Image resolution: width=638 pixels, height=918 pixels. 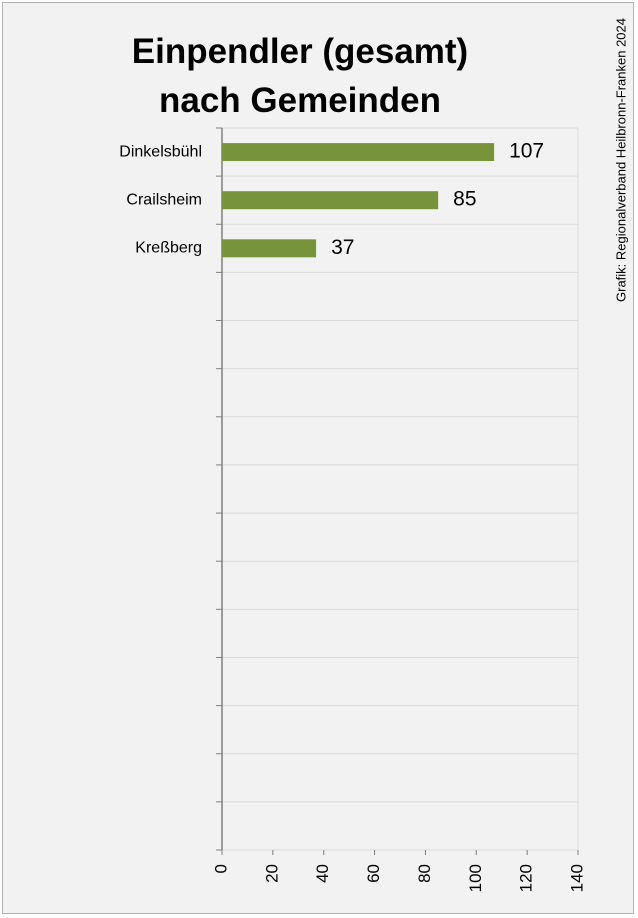 What do you see at coordinates (322, 873) in the screenshot?
I see `x-tick-label: 40` at bounding box center [322, 873].